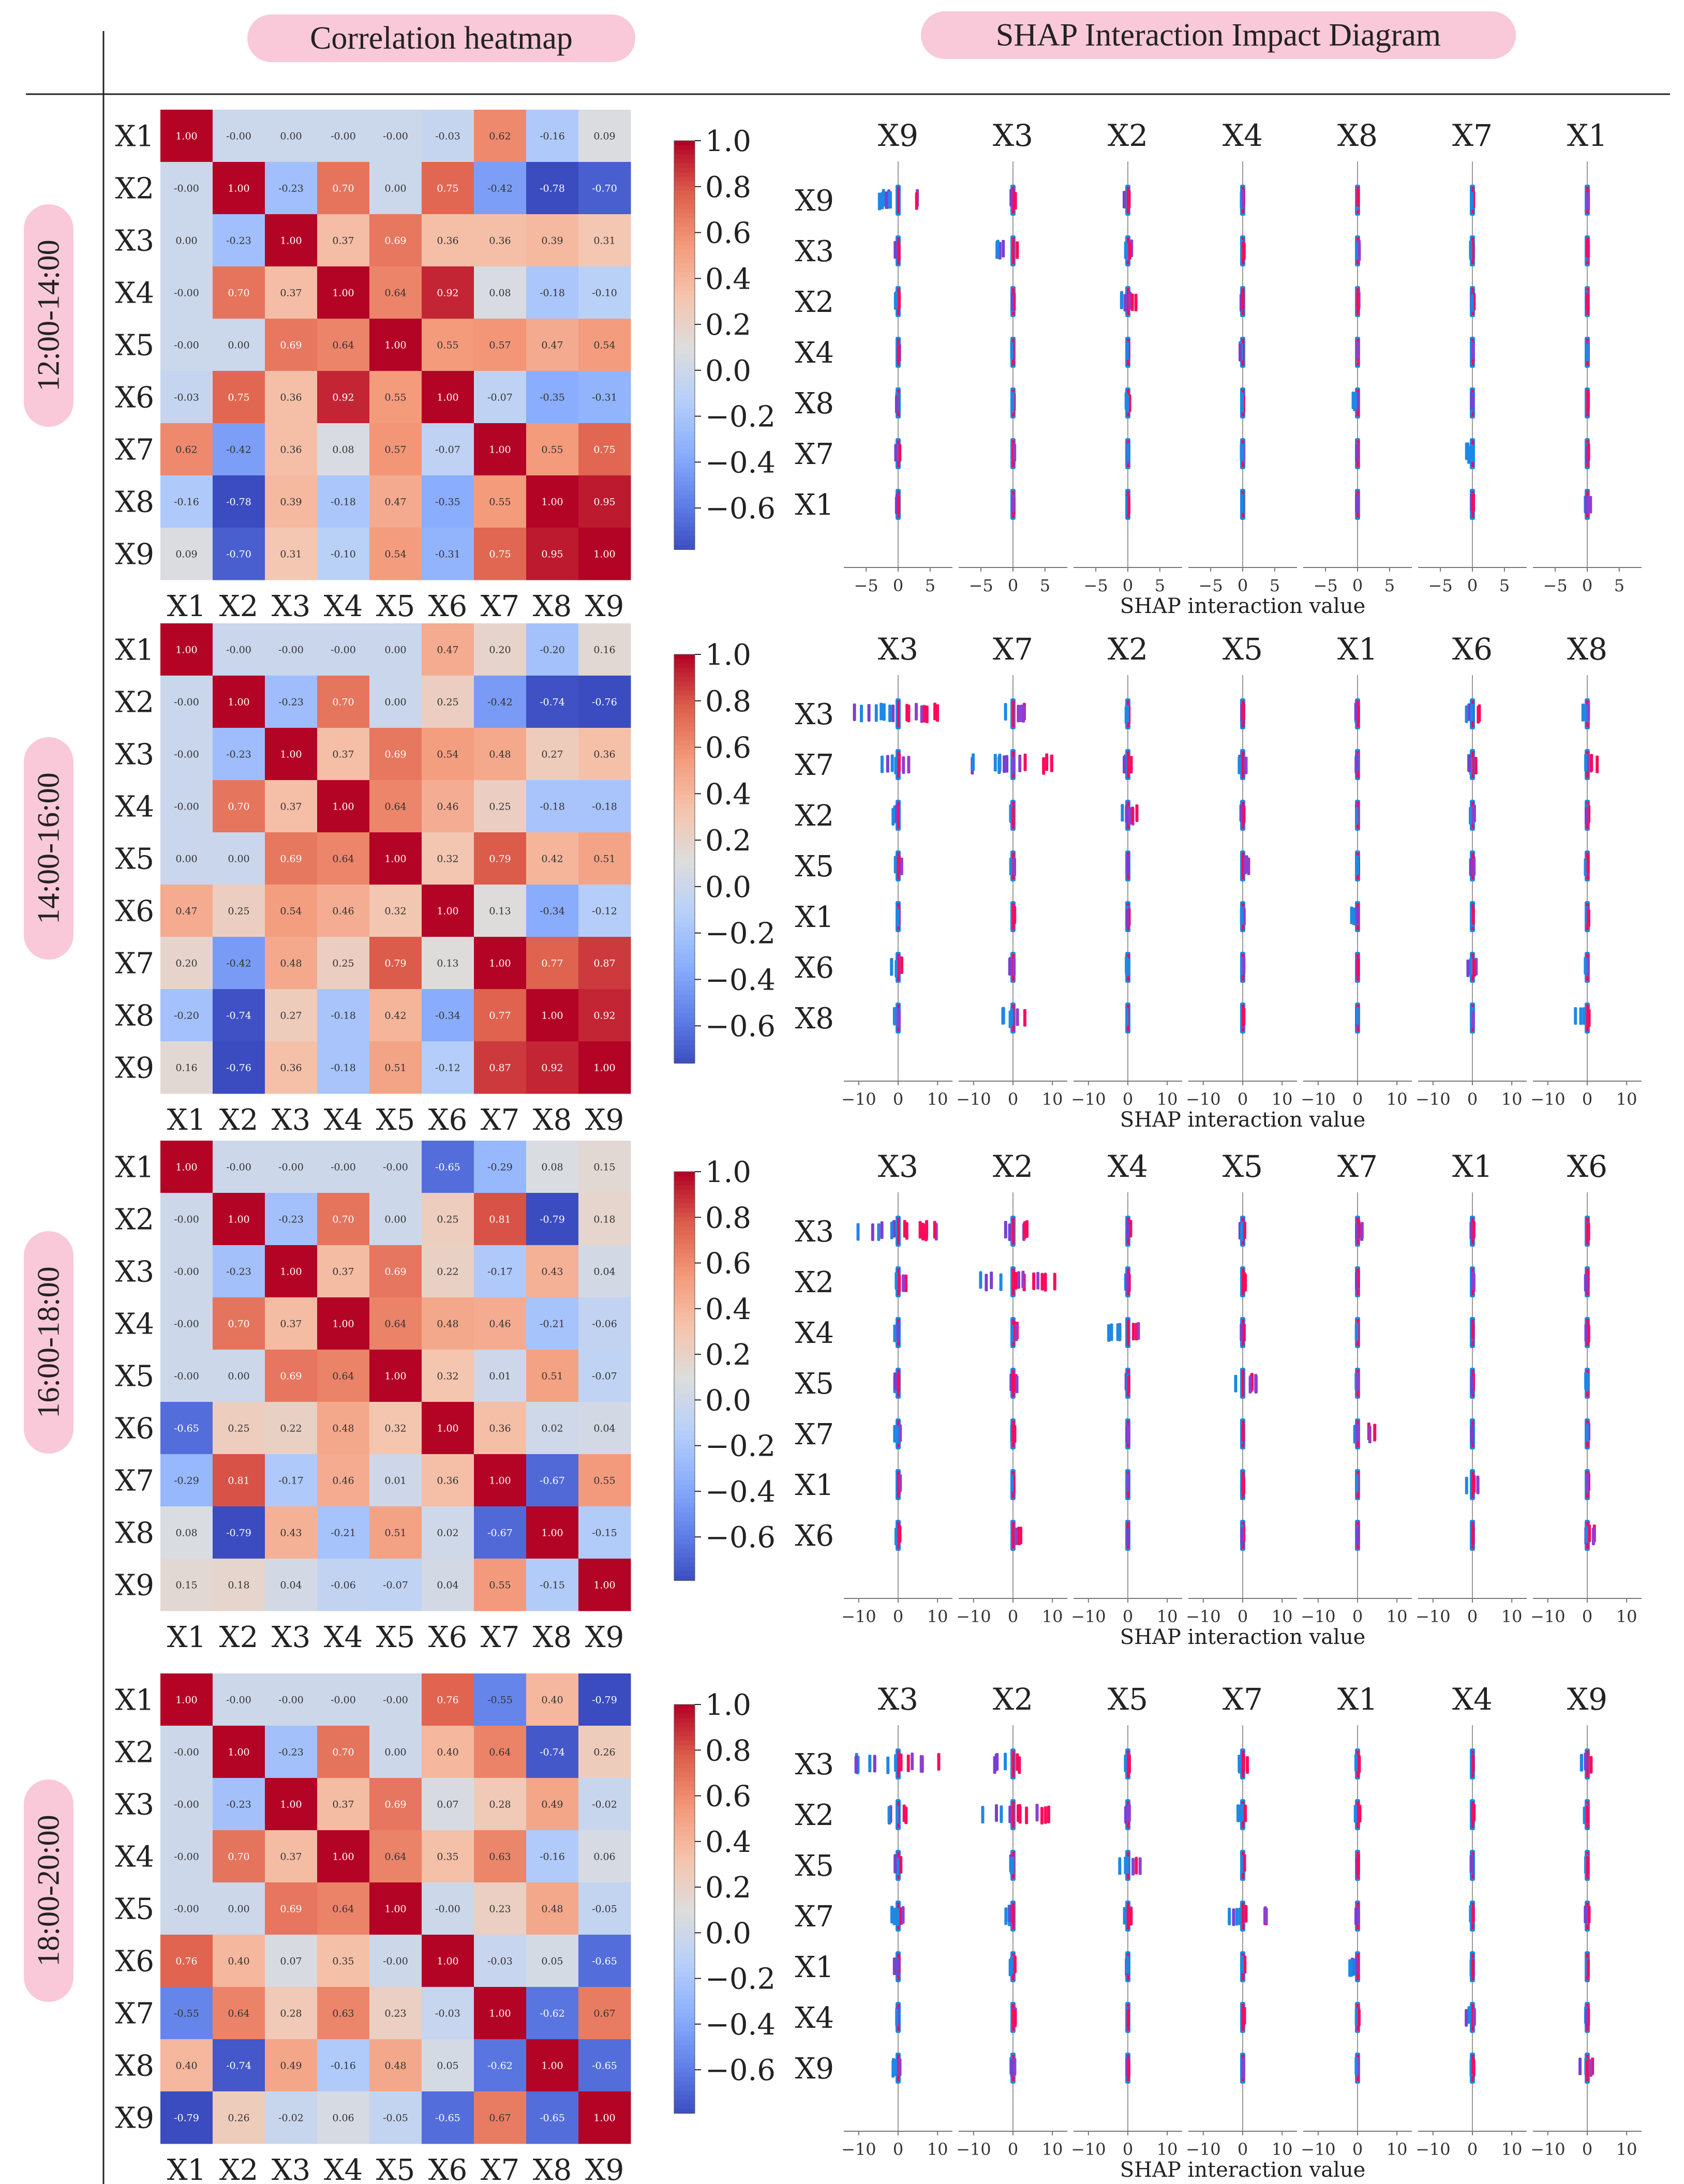 The width and height of the screenshot is (1684, 2184). I want to click on heatmap-cell-value: 0.40, so click(186, 2066).